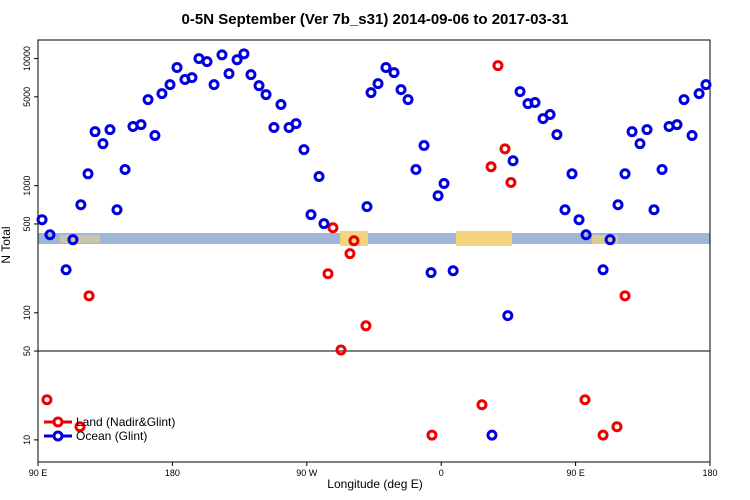 This screenshot has width=750, height=500. What do you see at coordinates (307, 473) in the screenshot?
I see `x-tick-label: 90 W` at bounding box center [307, 473].